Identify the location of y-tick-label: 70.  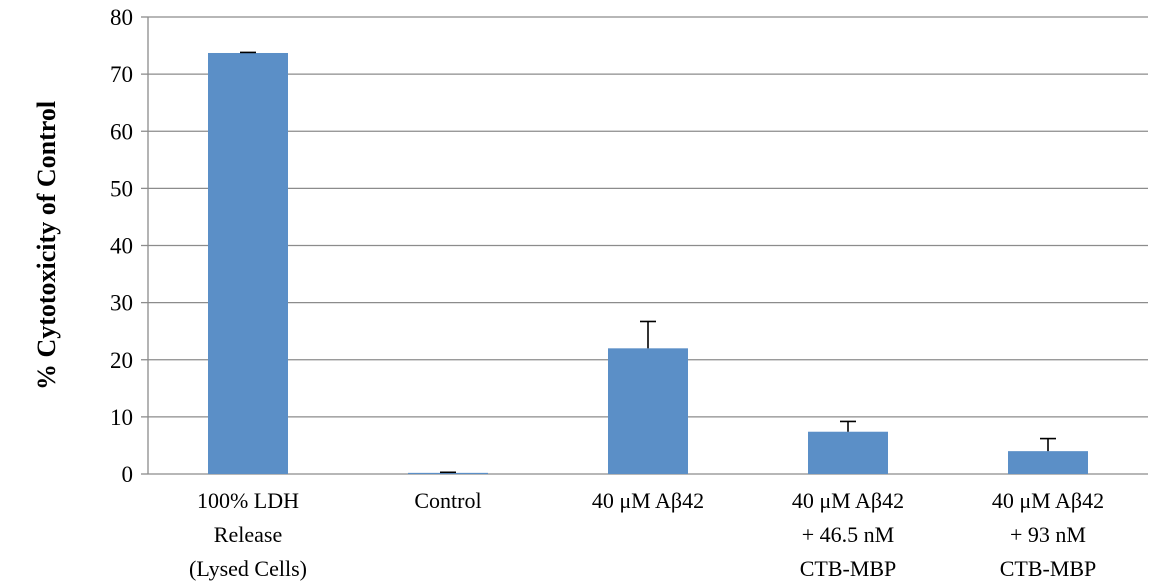
(121, 74).